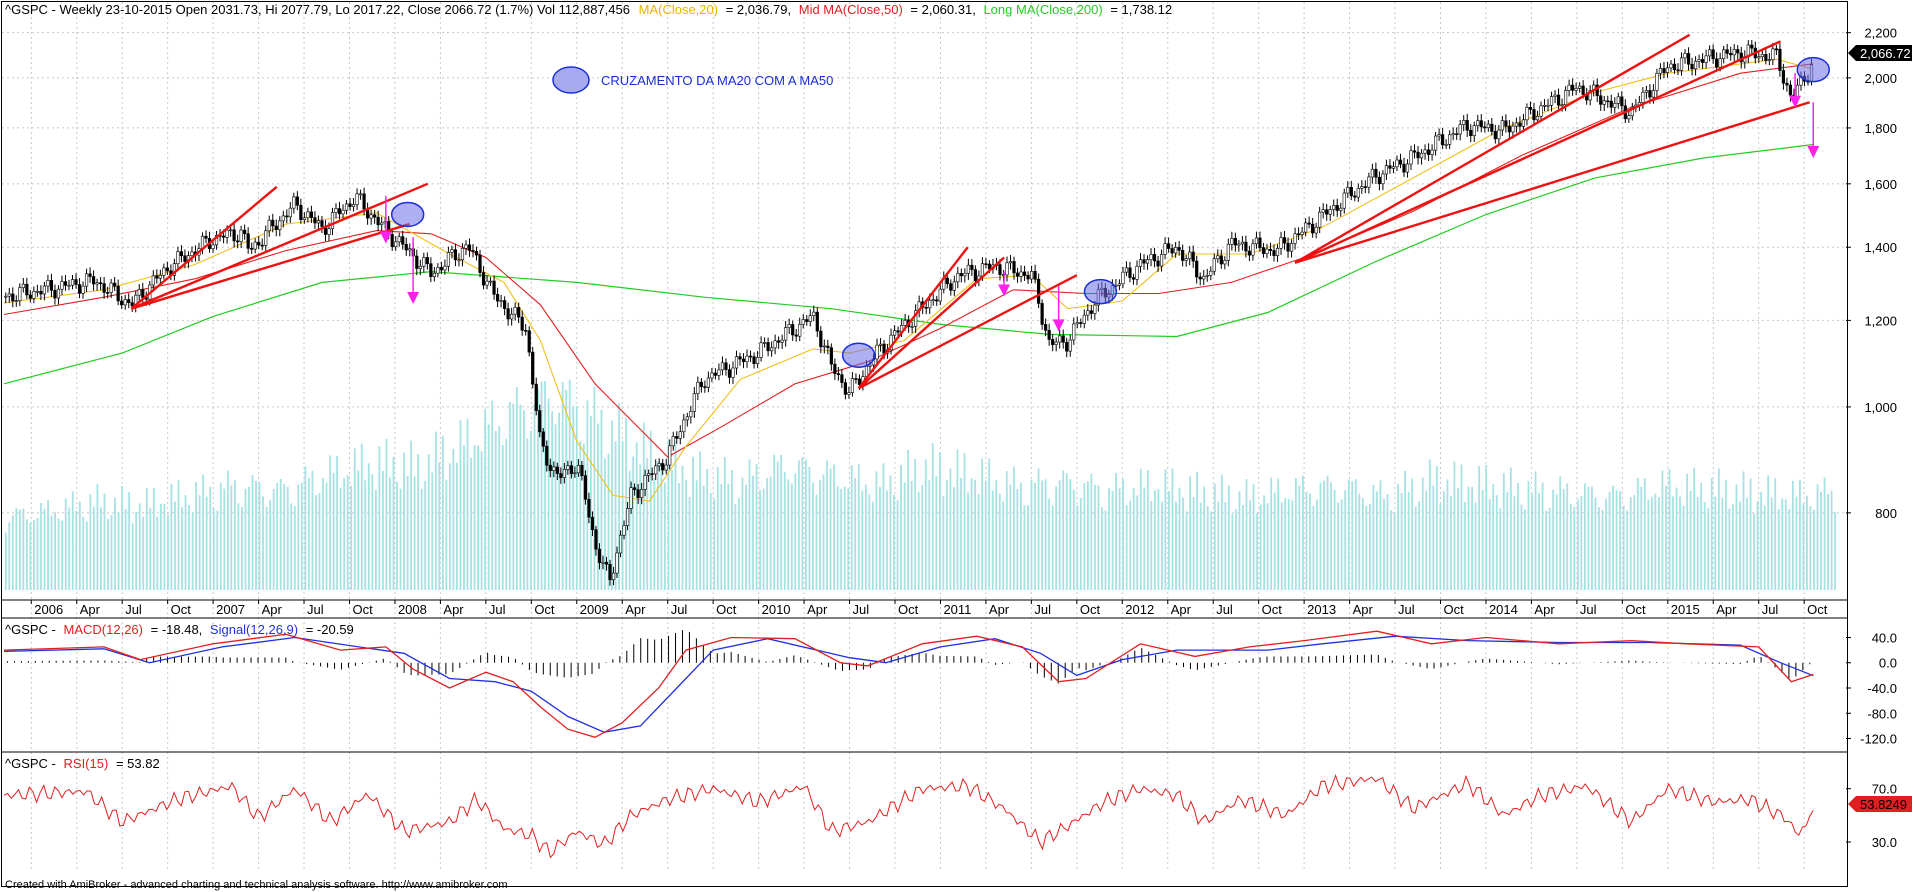  I want to click on macd-tick-label: 40.0, so click(1884, 637).